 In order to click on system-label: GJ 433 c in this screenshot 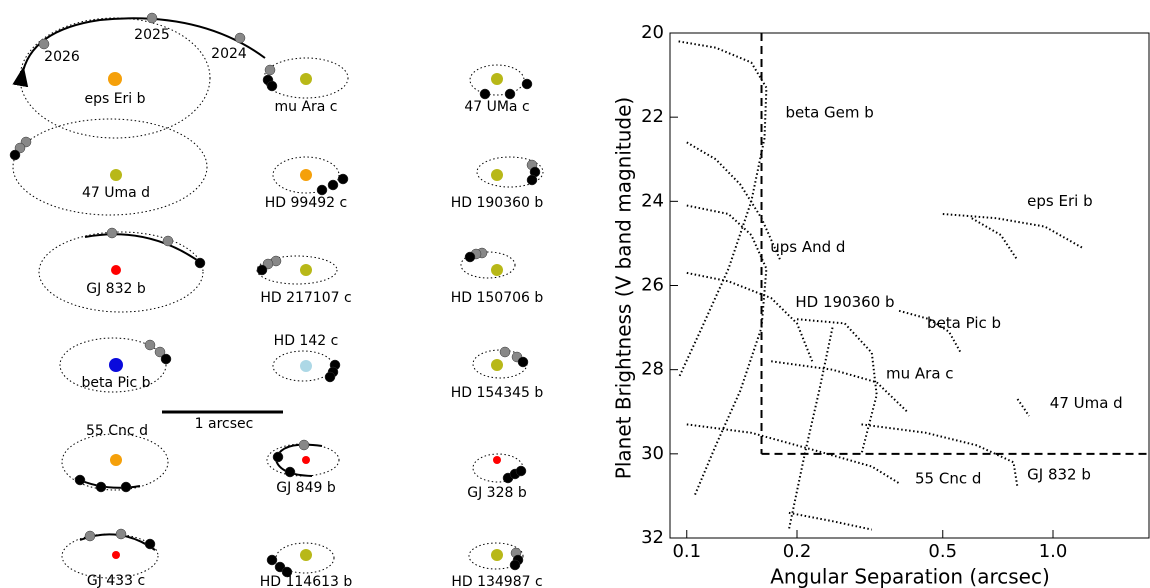, I will do `click(116, 580)`.